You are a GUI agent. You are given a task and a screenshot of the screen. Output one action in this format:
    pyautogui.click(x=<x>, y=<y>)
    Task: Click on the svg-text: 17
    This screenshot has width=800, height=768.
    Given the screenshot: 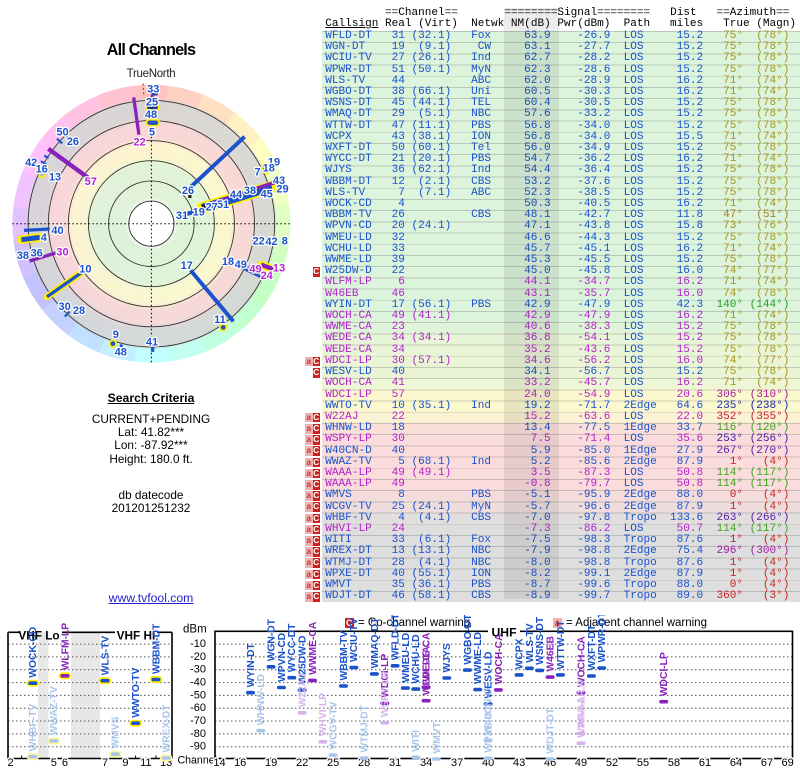 What is the action you would take?
    pyautogui.click(x=187, y=266)
    